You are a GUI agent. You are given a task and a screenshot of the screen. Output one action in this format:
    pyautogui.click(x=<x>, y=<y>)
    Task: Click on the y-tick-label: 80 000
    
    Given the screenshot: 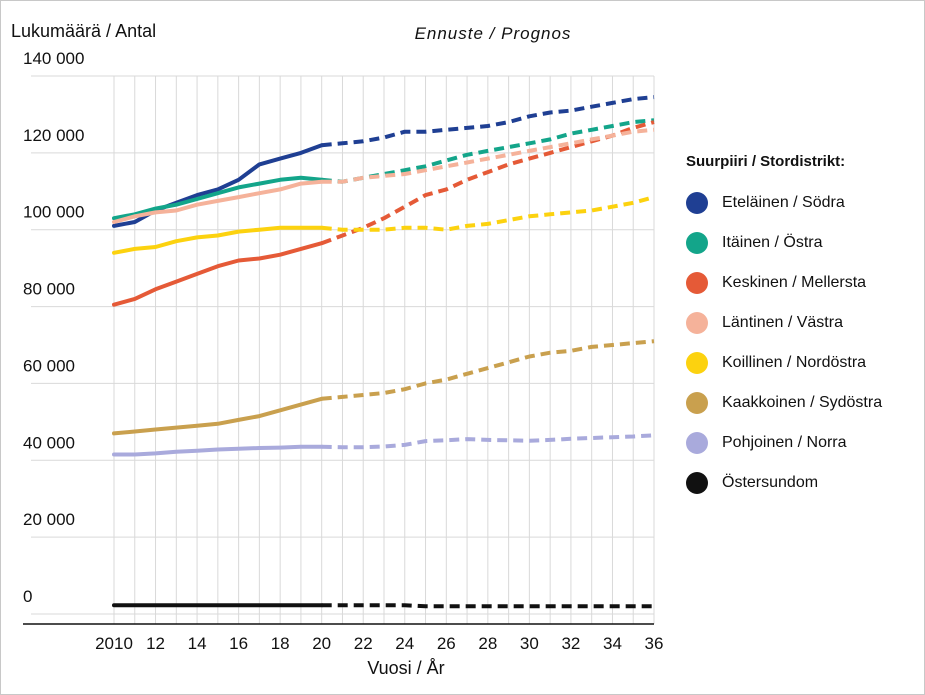 What is the action you would take?
    pyautogui.click(x=49, y=289)
    